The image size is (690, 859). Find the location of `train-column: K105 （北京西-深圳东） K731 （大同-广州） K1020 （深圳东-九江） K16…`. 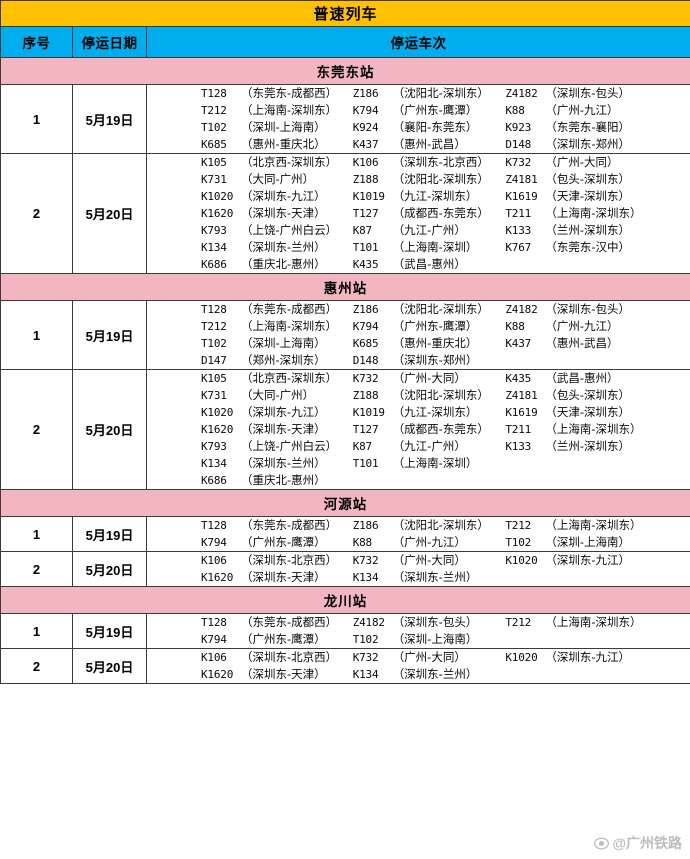

train-column: K105 （北京西-深圳东） K731 （大同-广州） K1020 （深圳东-九江） K16… is located at coordinates (277, 213).